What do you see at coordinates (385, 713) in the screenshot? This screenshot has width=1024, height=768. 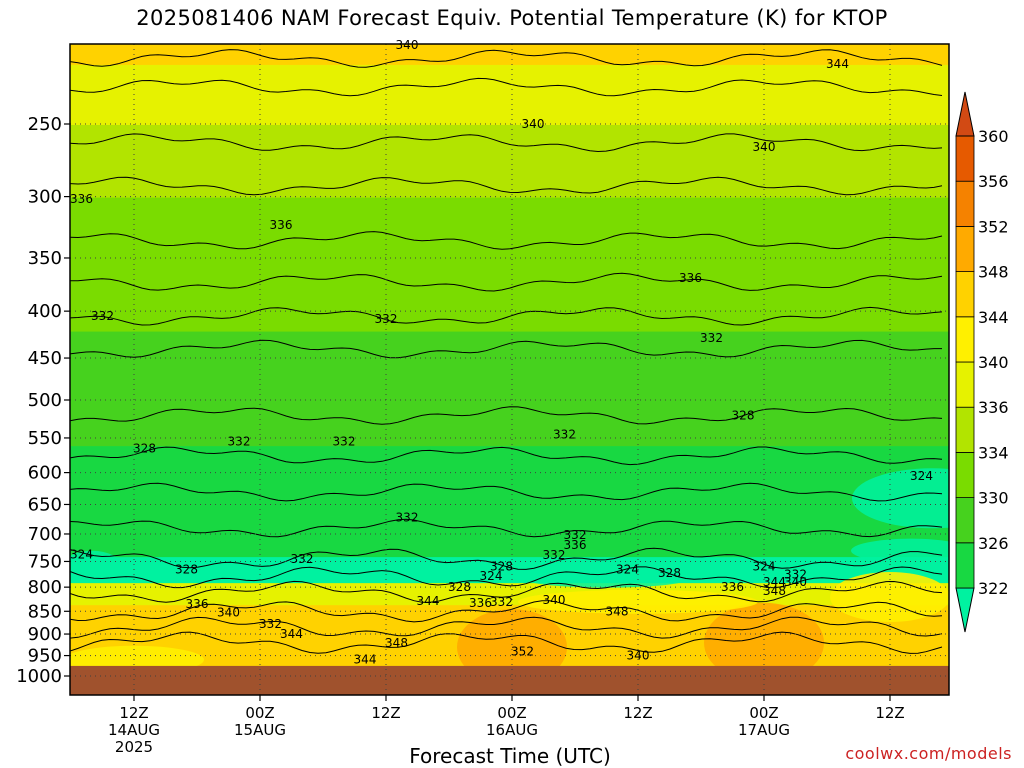 I see `x-tick-label-2-0: 12Z` at bounding box center [385, 713].